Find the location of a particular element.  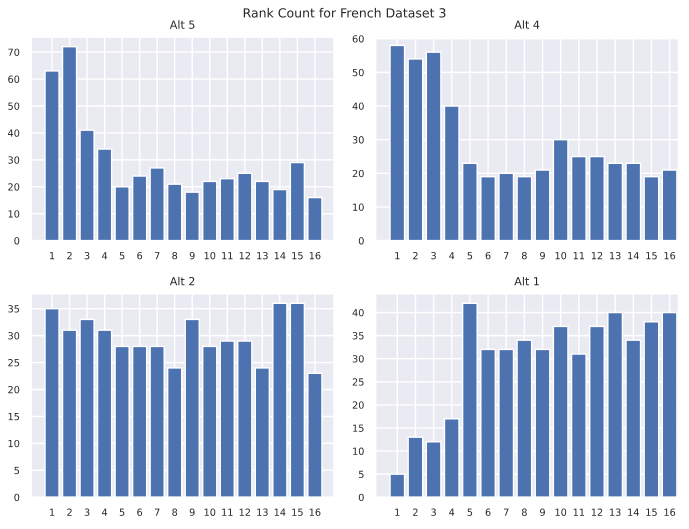

chart-title: Alt 4 is located at coordinates (527, 24).